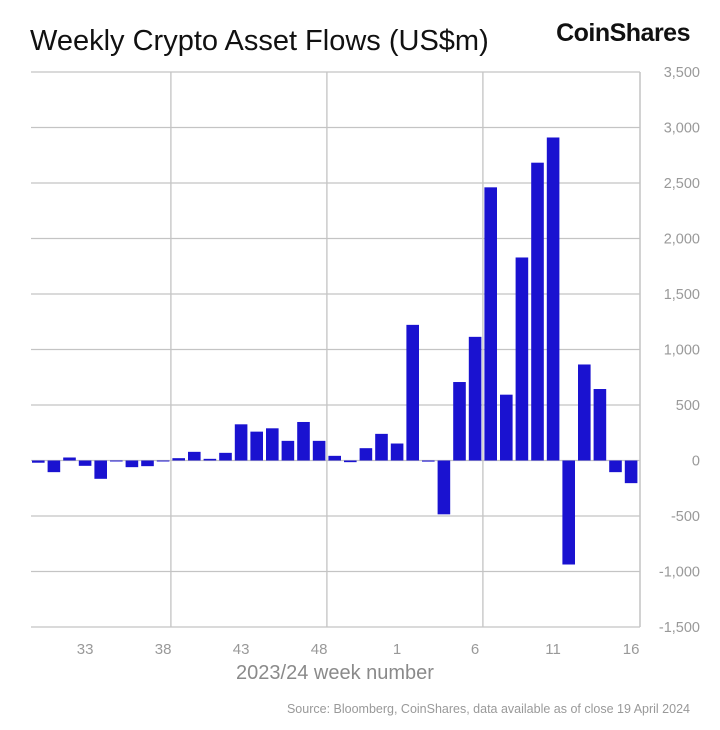 Image resolution: width=720 pixels, height=730 pixels. What do you see at coordinates (682, 184) in the screenshot?
I see `y-tick-label: 2,500` at bounding box center [682, 184].